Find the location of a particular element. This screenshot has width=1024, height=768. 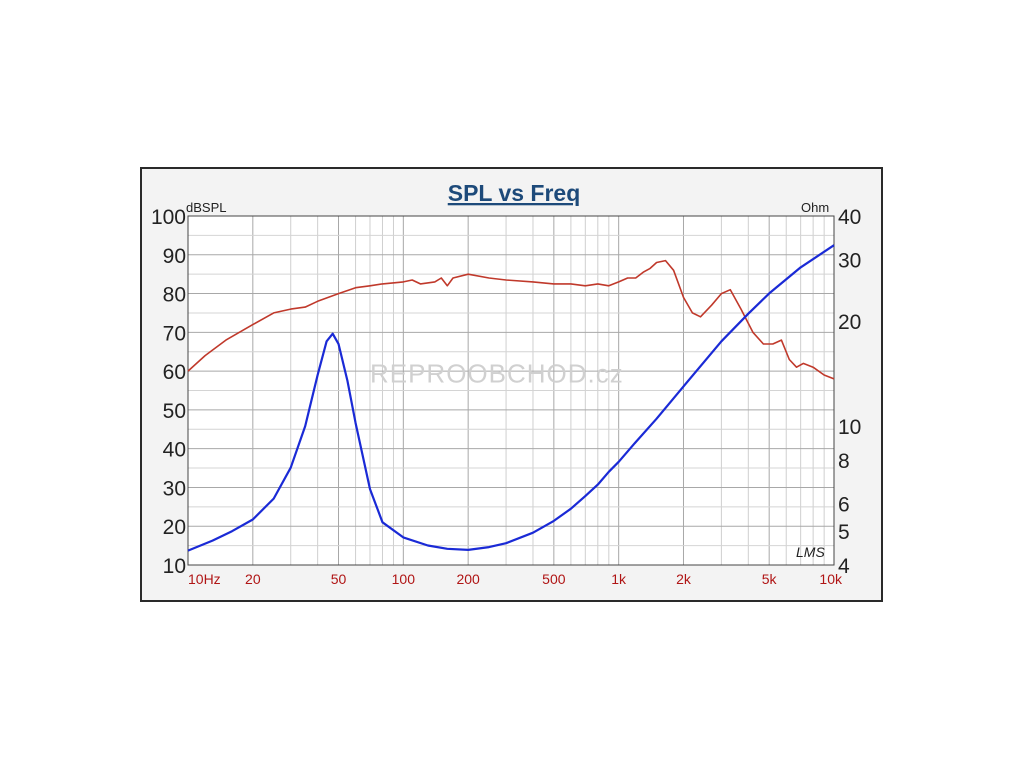

x-tick-label: 10Hz is located at coordinates (204, 579).